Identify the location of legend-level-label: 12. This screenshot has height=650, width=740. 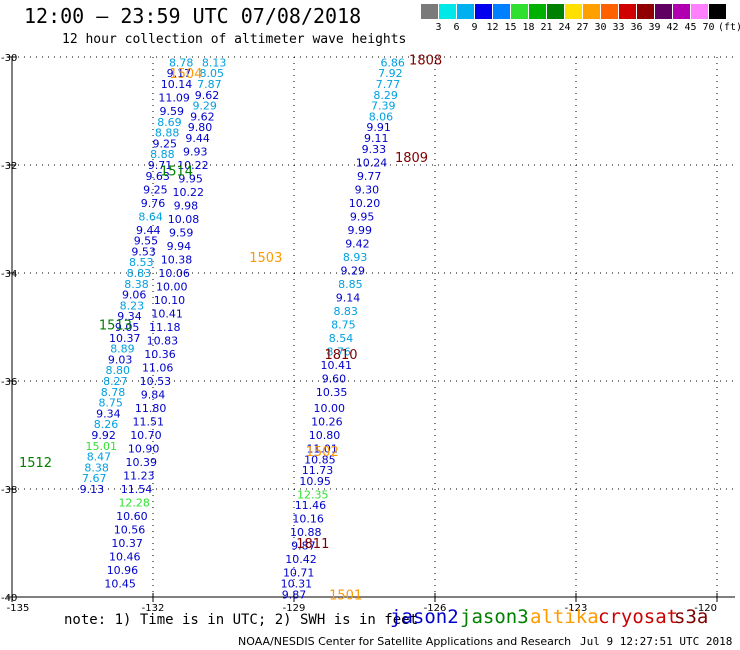
(492, 27).